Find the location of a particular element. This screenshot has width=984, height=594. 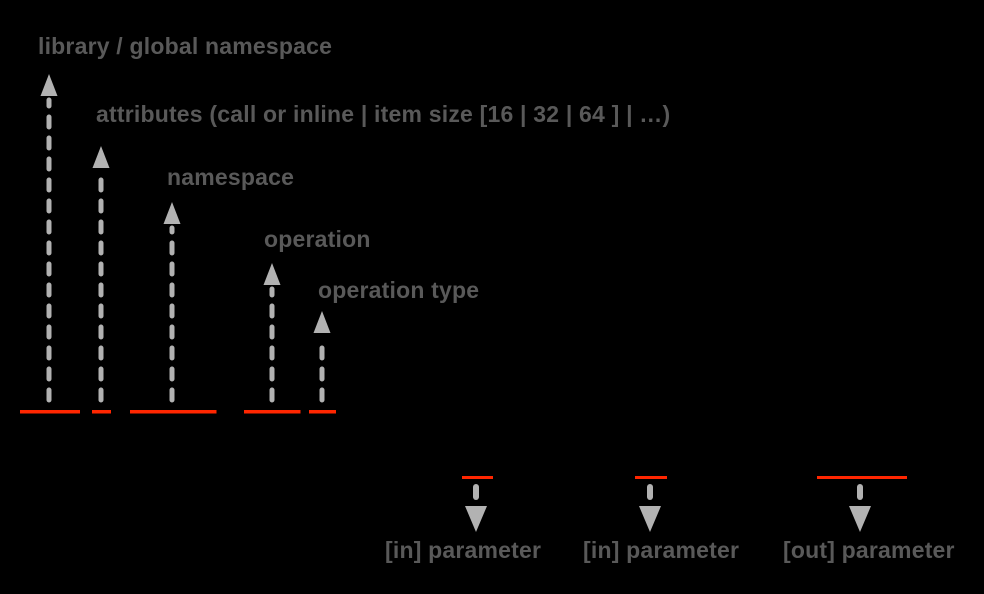

label-out-parameter: [out] parameter is located at coordinates (869, 550).